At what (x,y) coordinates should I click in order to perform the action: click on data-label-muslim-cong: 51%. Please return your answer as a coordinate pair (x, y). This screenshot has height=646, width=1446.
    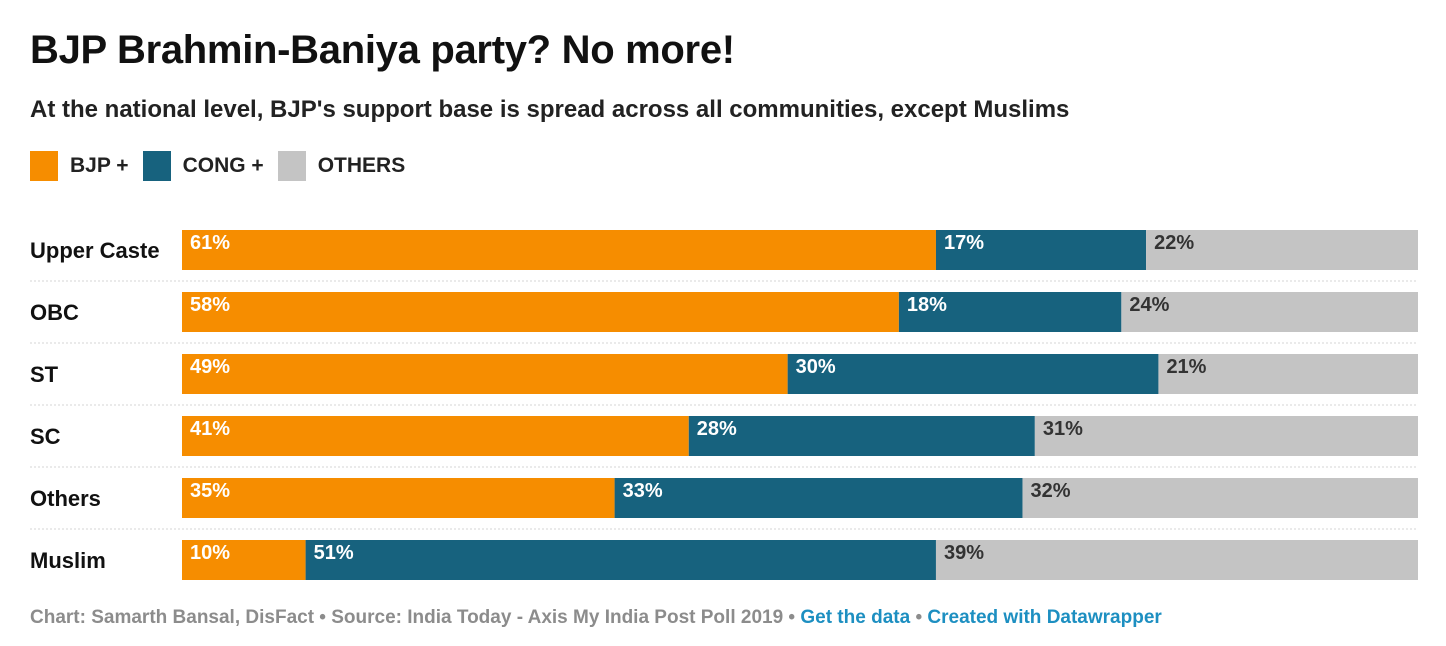
    Looking at the image, I should click on (334, 553).